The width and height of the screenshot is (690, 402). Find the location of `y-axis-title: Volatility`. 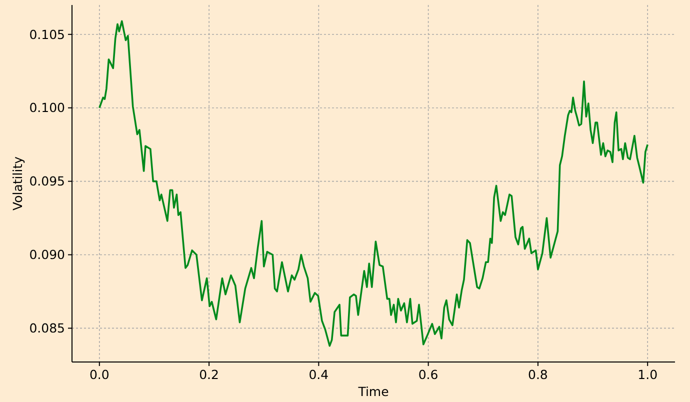

y-axis-title: Volatility is located at coordinates (17, 183).